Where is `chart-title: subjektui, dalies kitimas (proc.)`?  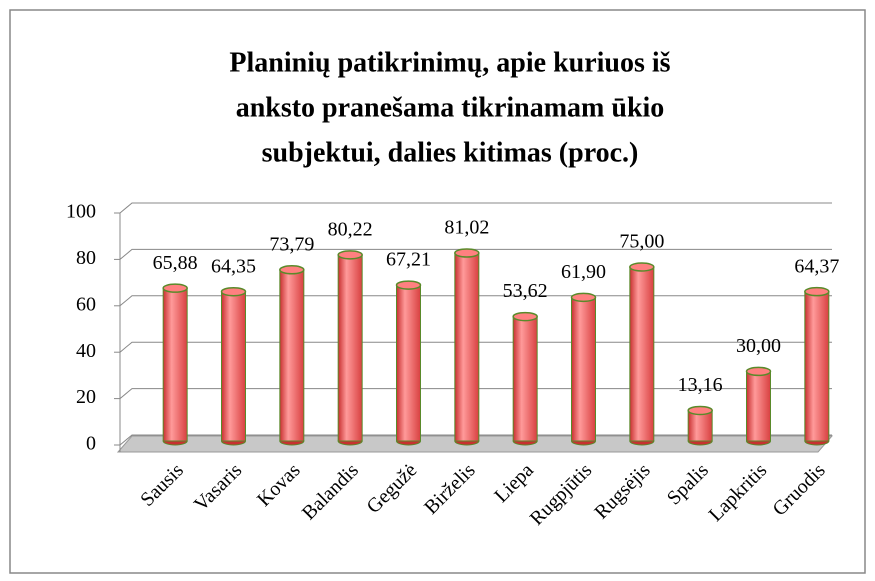
chart-title: subjektui, dalies kitimas (proc.) is located at coordinates (450, 152).